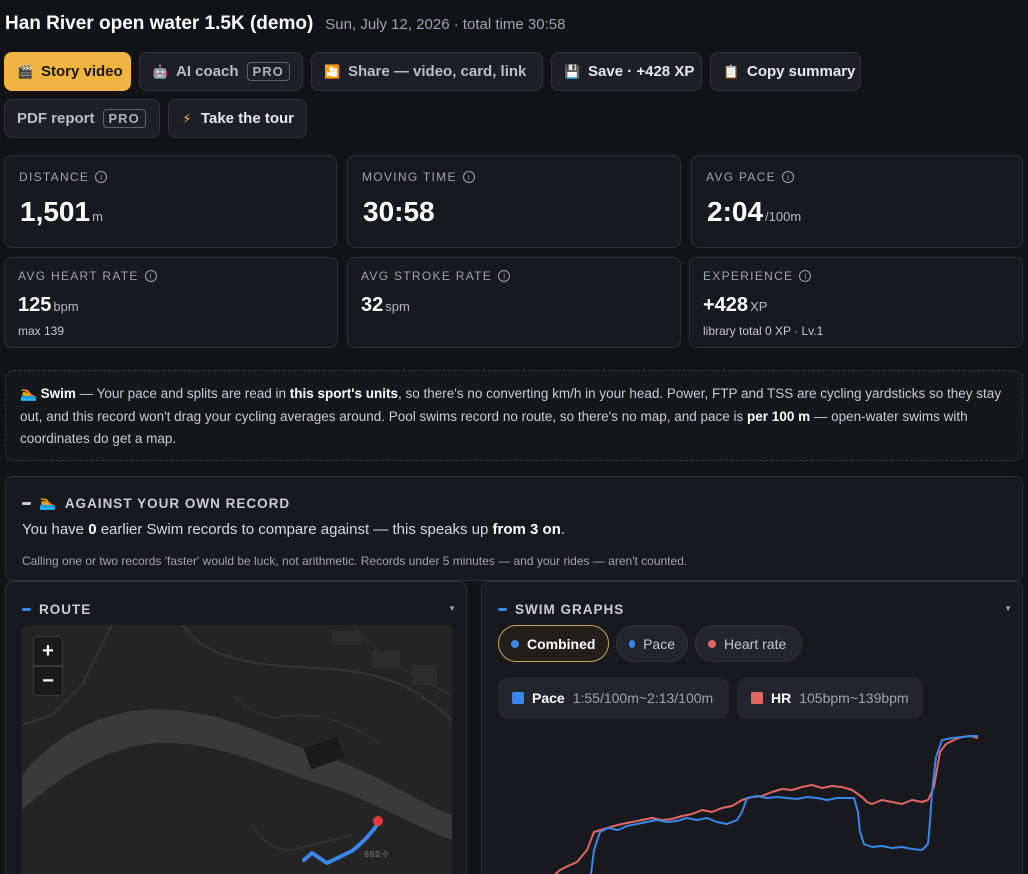  I want to click on legend-hr-range: 105bpm~139bpm, so click(854, 698).